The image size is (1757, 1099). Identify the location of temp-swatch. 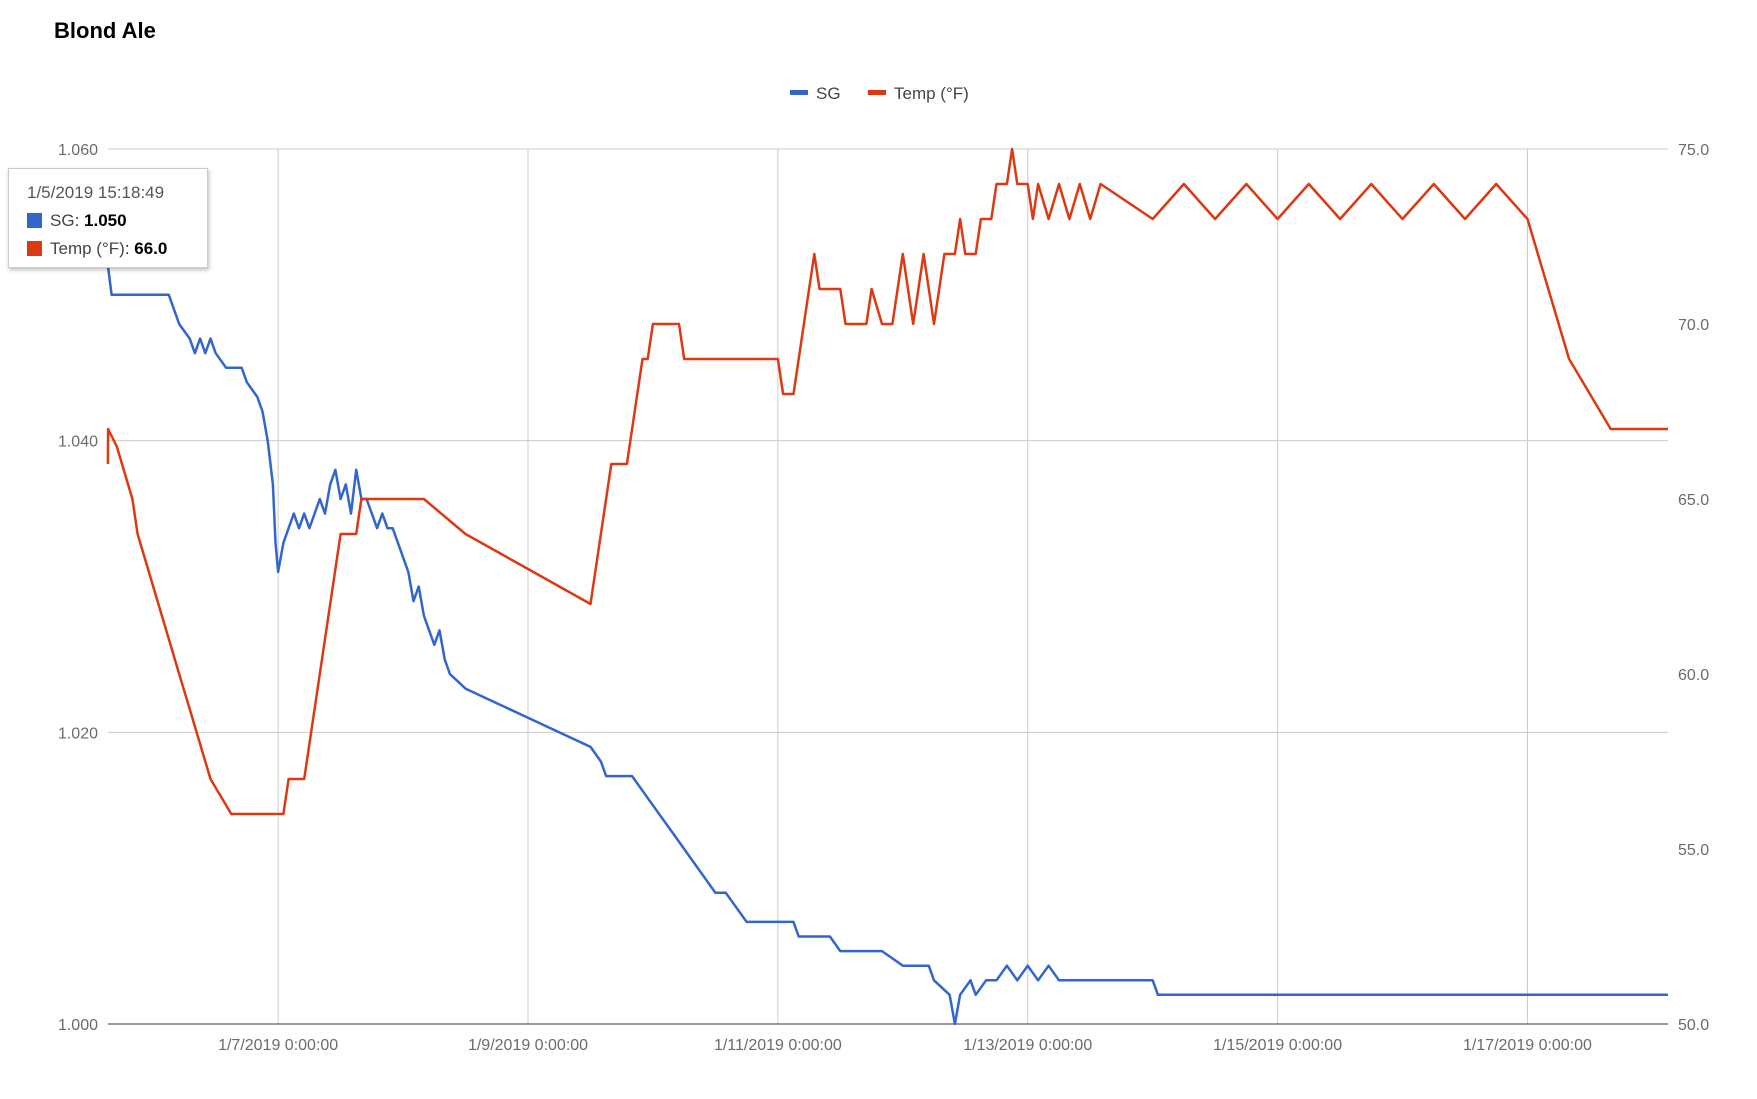
(34, 248).